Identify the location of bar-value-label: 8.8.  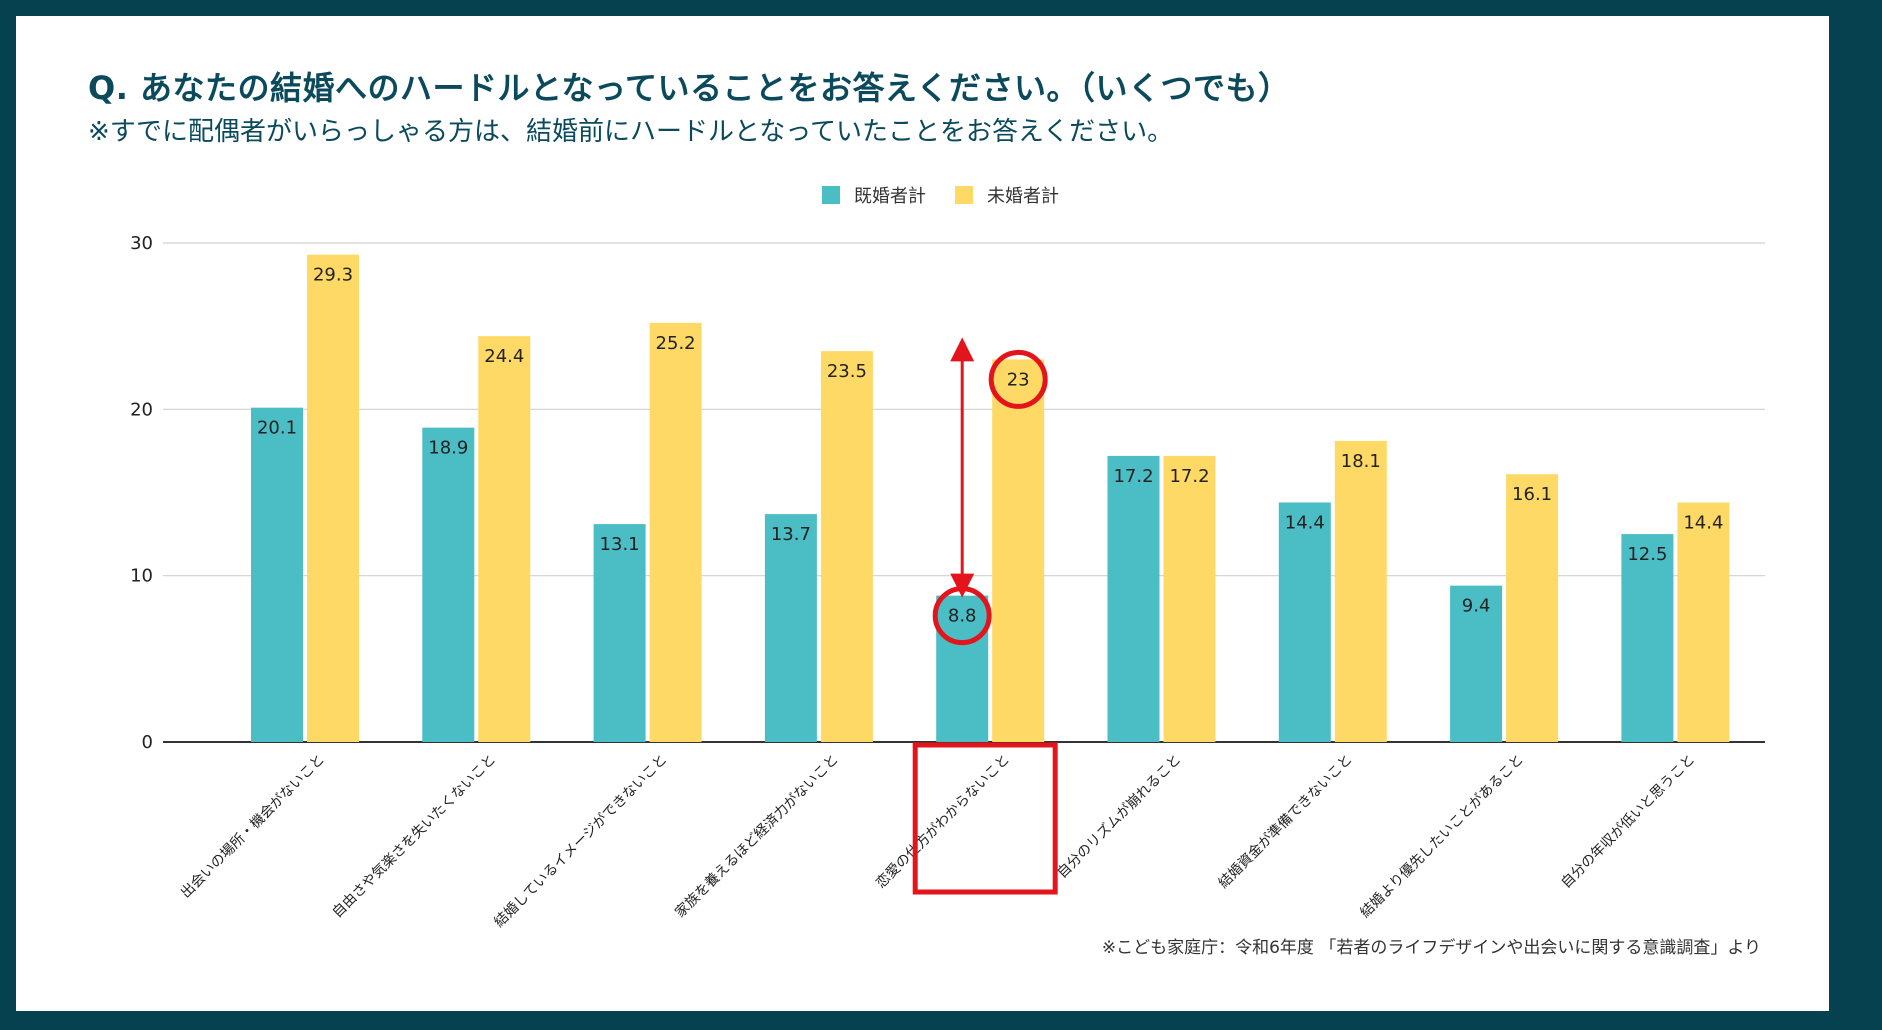
(962, 616).